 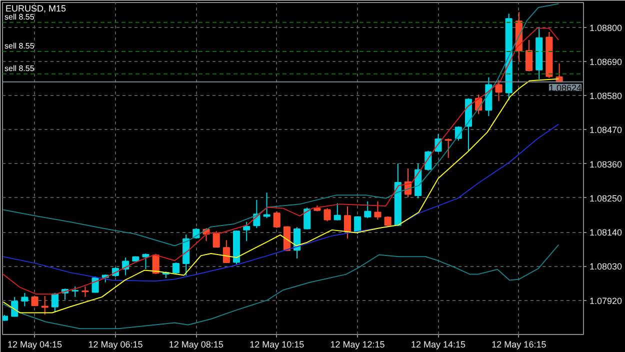 What do you see at coordinates (35, 345) in the screenshot?
I see `x-tick-label: 12 May 04:15` at bounding box center [35, 345].